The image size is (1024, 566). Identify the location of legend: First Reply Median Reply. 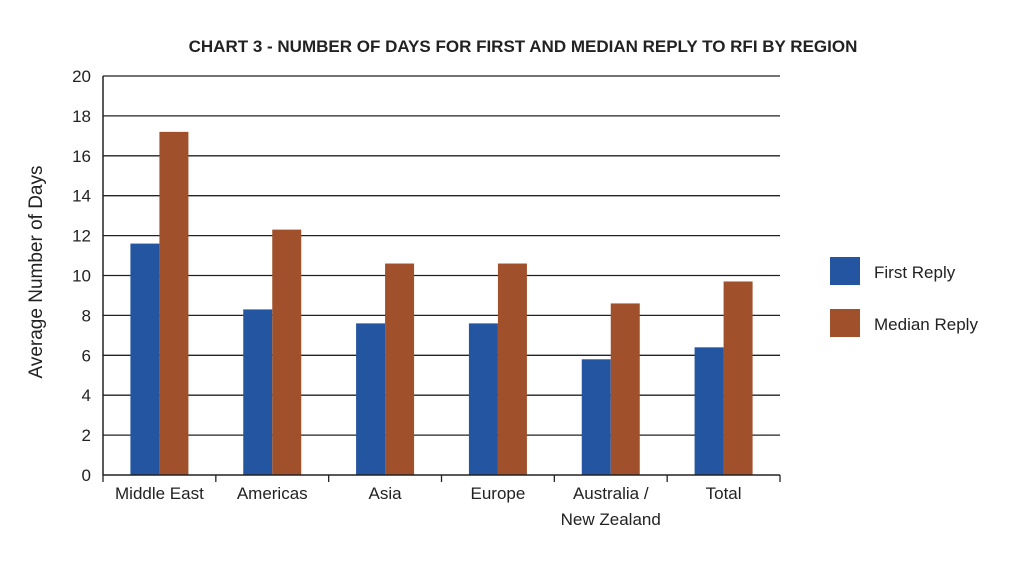
(904, 297).